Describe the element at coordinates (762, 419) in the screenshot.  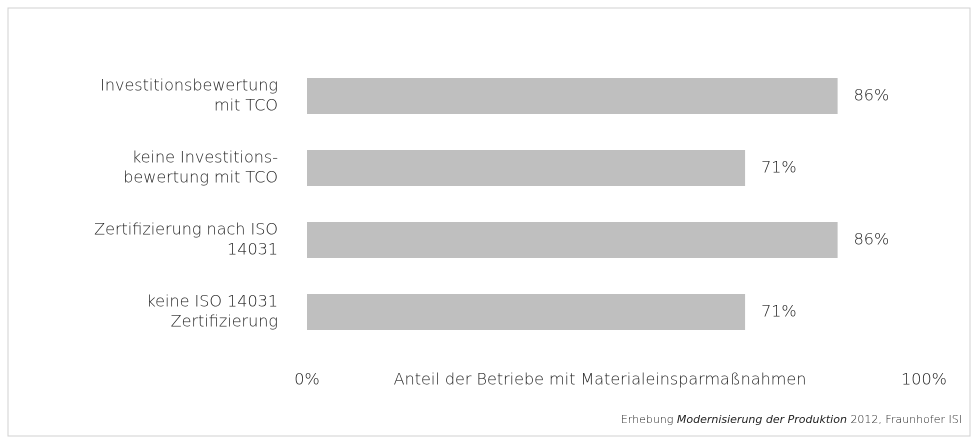
I see `source-italic: Modernisierung der Produktion` at that location.